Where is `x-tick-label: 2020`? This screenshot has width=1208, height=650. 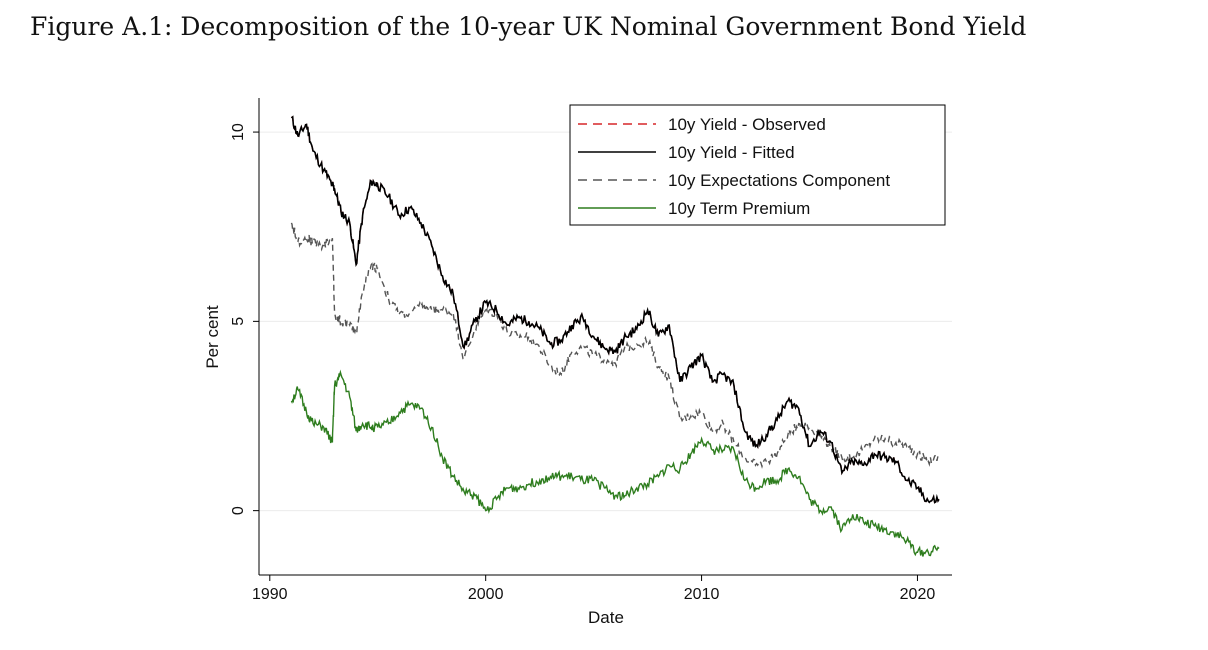 x-tick-label: 2020 is located at coordinates (918, 594).